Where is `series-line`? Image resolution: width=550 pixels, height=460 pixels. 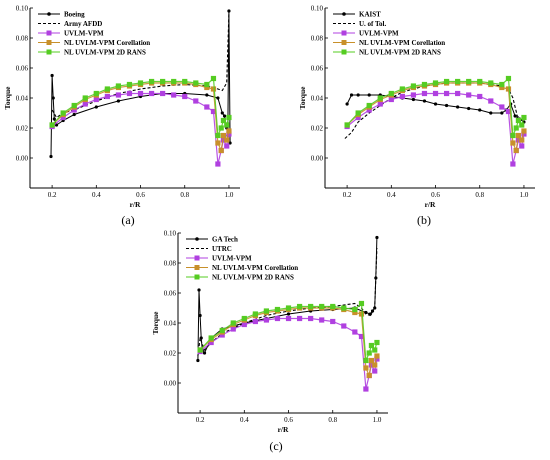
series-line is located at coordinates (435, 108).